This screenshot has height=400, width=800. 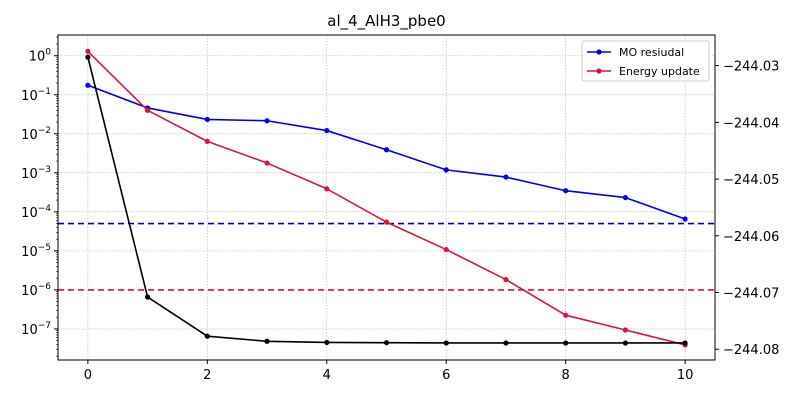 I want to click on x-tick-label: 6, so click(x=446, y=375).